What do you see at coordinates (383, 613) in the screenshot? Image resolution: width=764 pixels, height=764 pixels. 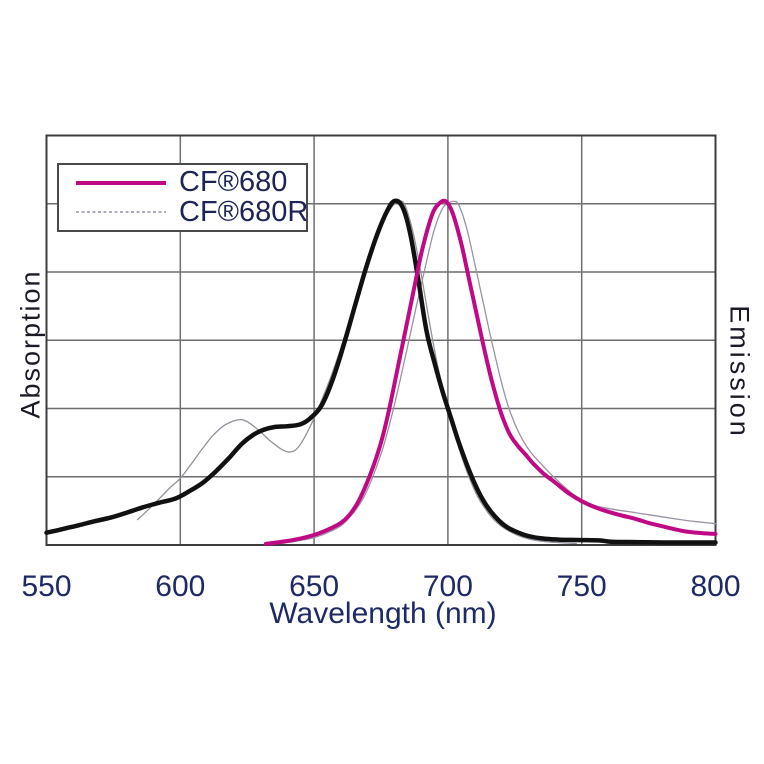 I see `x-axis-label: Wavelength (nm)` at bounding box center [383, 613].